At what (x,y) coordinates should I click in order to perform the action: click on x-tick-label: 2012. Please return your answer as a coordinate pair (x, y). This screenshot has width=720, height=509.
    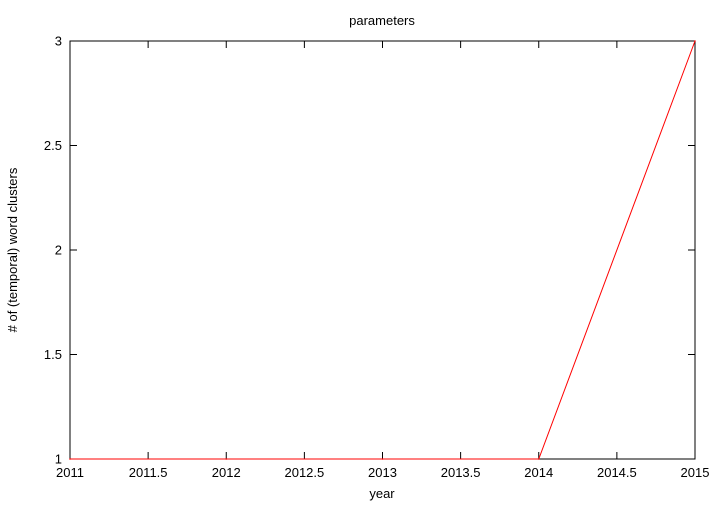
    Looking at the image, I should click on (226, 472).